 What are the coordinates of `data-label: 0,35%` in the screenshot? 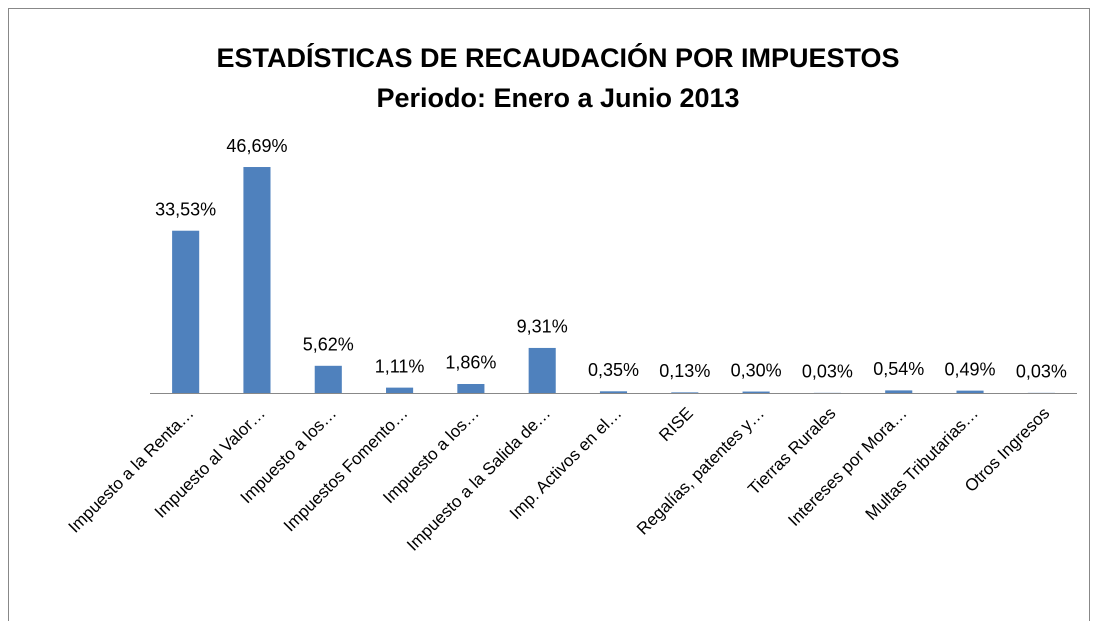 It's located at (613, 370).